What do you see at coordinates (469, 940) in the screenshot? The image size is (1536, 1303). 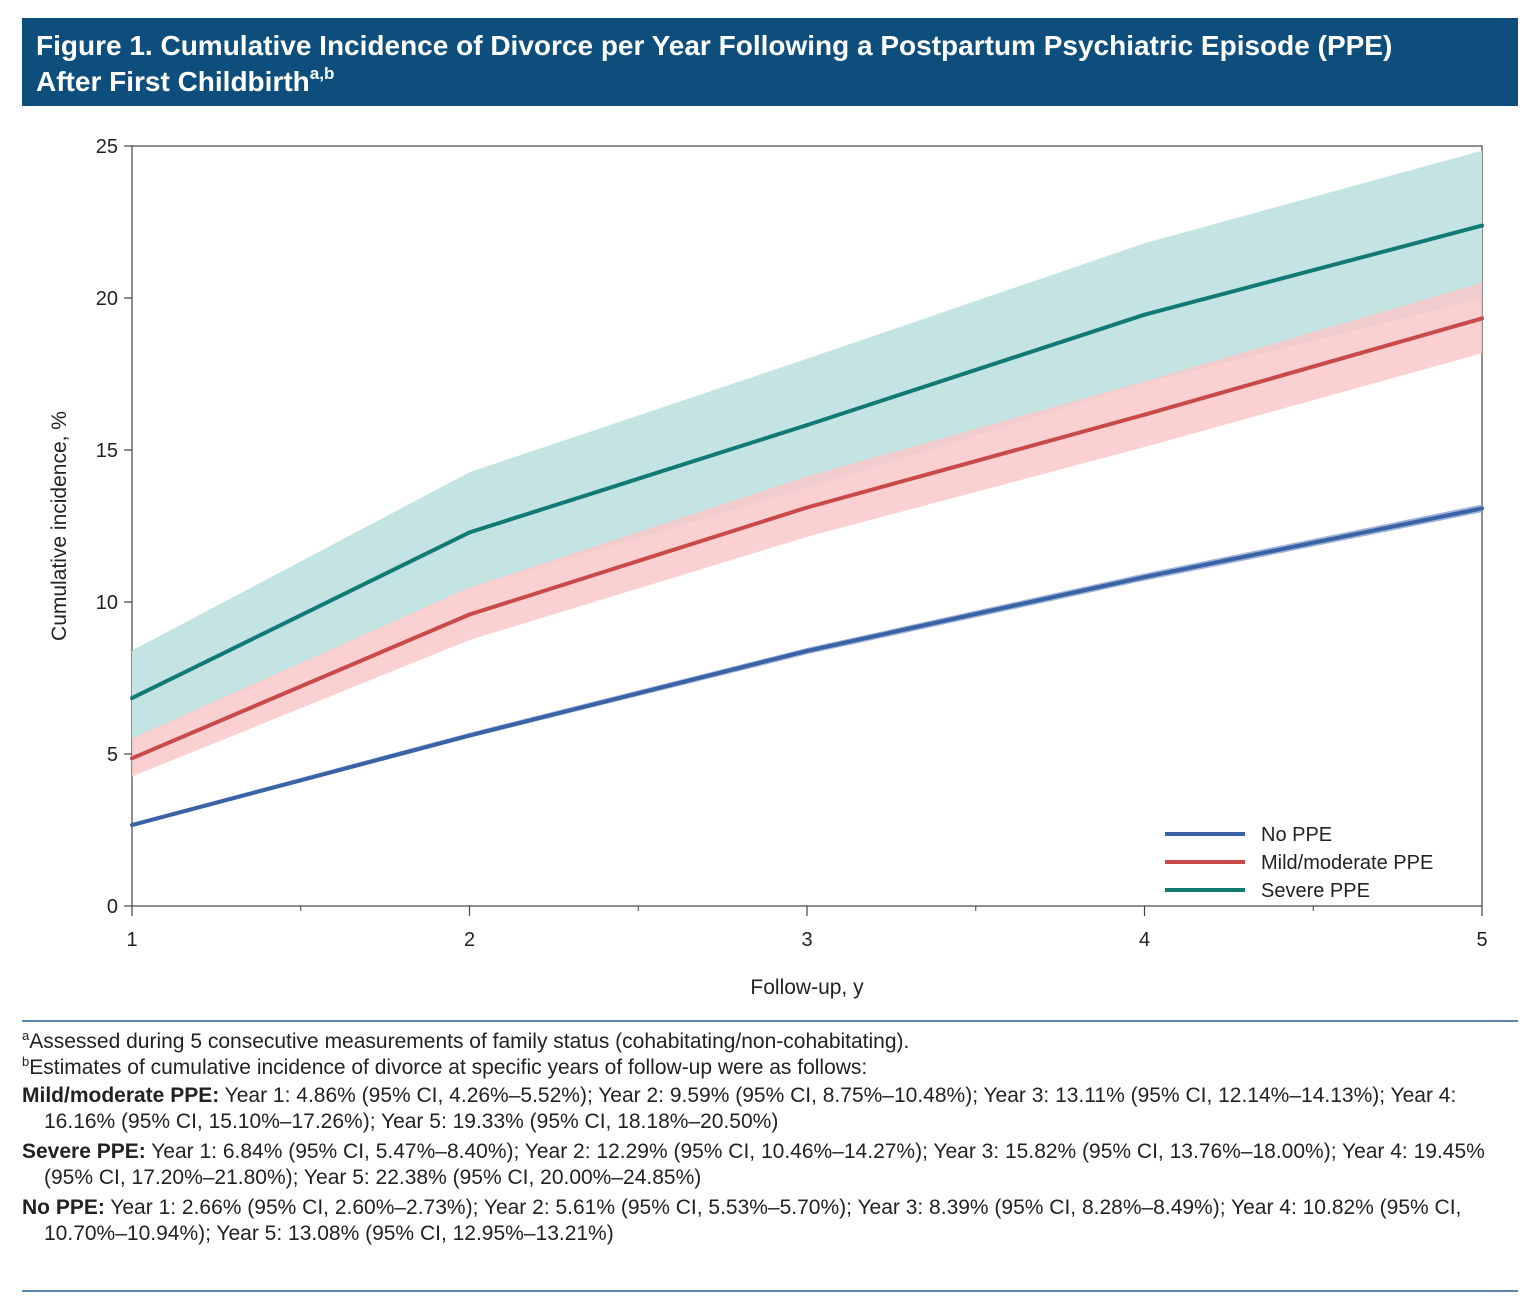 I see `x-tick-label: 2` at bounding box center [469, 940].